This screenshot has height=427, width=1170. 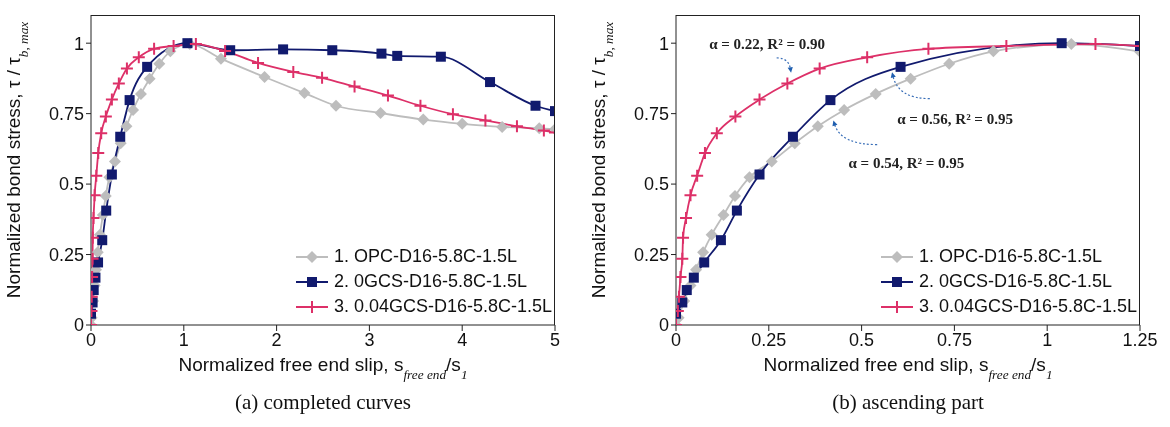 I want to click on x-tick-label: 3, so click(x=369, y=339).